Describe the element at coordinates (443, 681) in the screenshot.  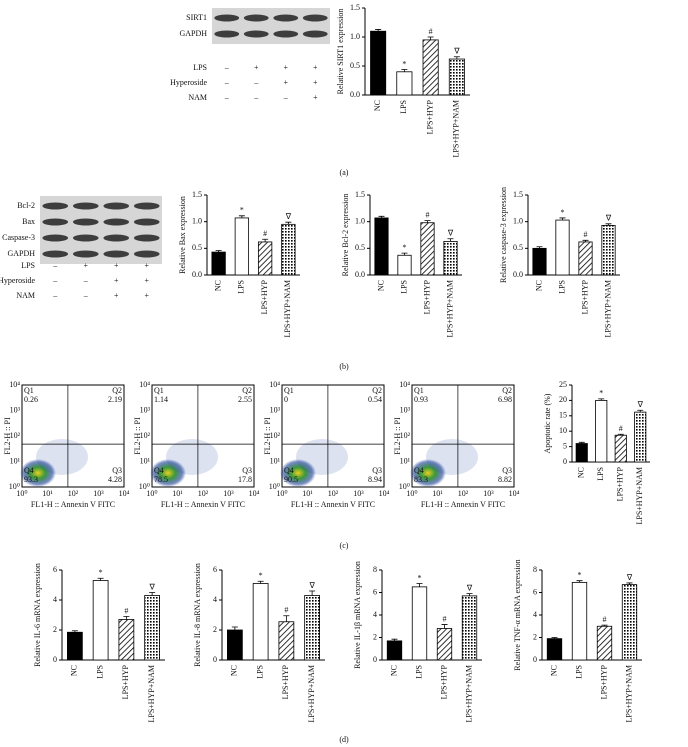
I see `x-tick-label: LPS+HYP` at that location.